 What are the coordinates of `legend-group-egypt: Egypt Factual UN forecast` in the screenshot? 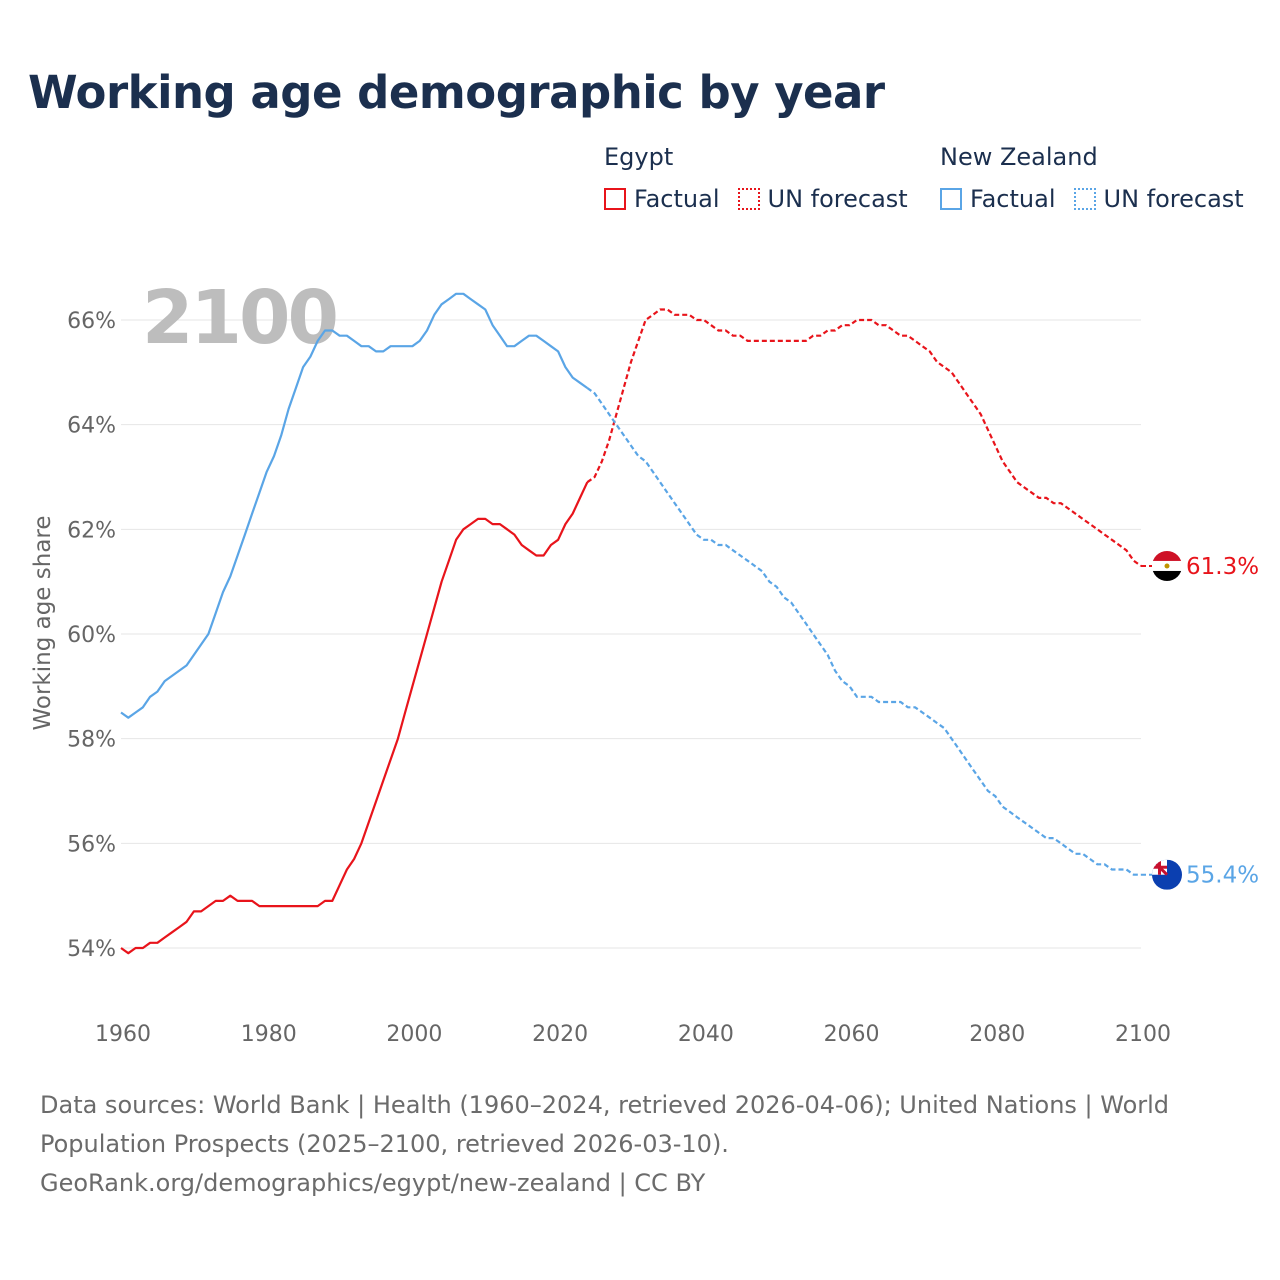 It's located at (765, 178).